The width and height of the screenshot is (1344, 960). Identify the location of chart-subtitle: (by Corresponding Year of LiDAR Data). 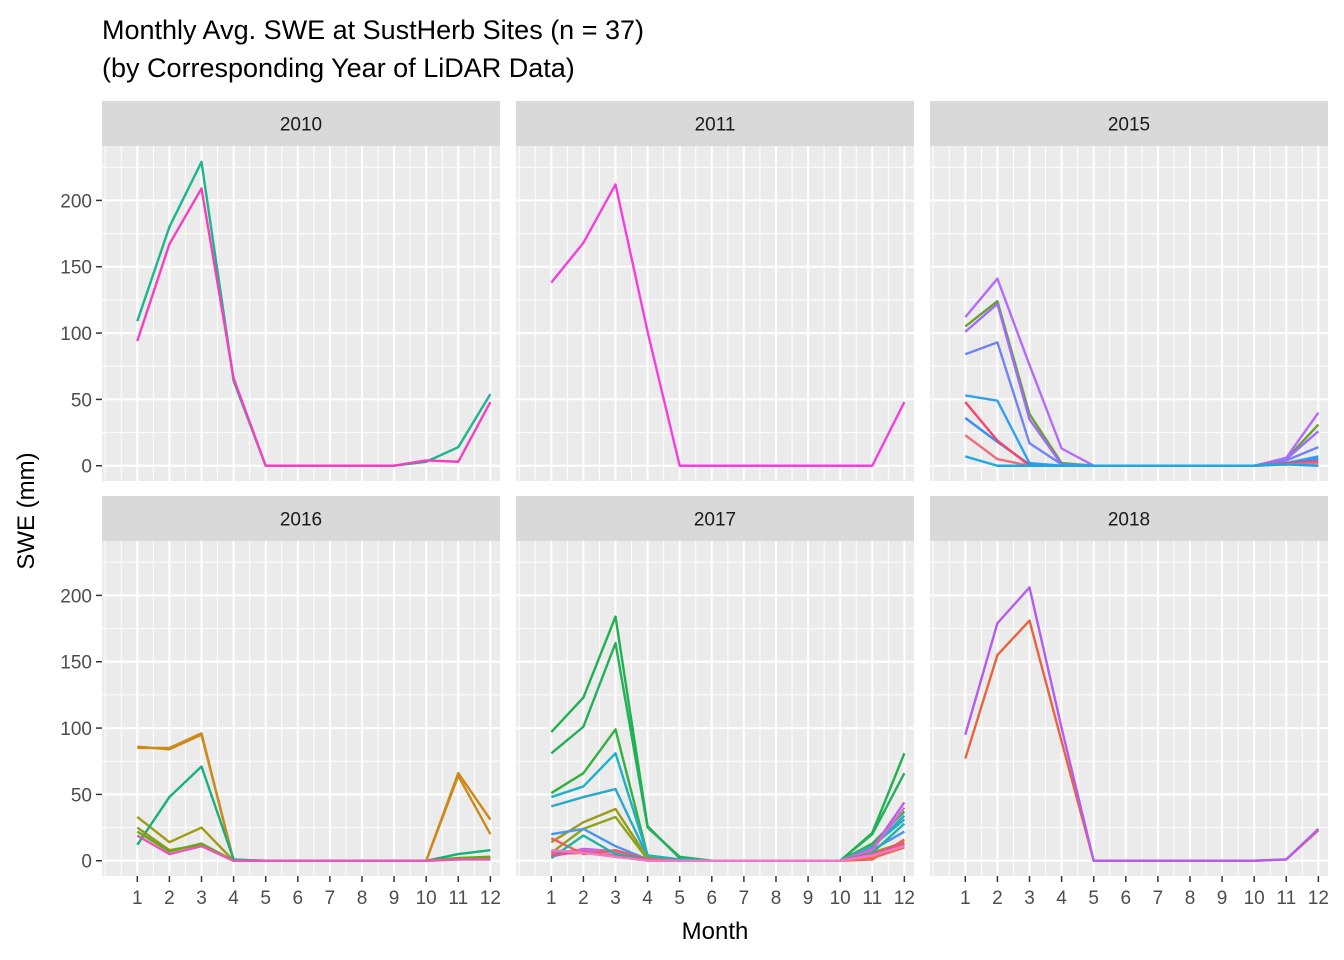
(338, 68).